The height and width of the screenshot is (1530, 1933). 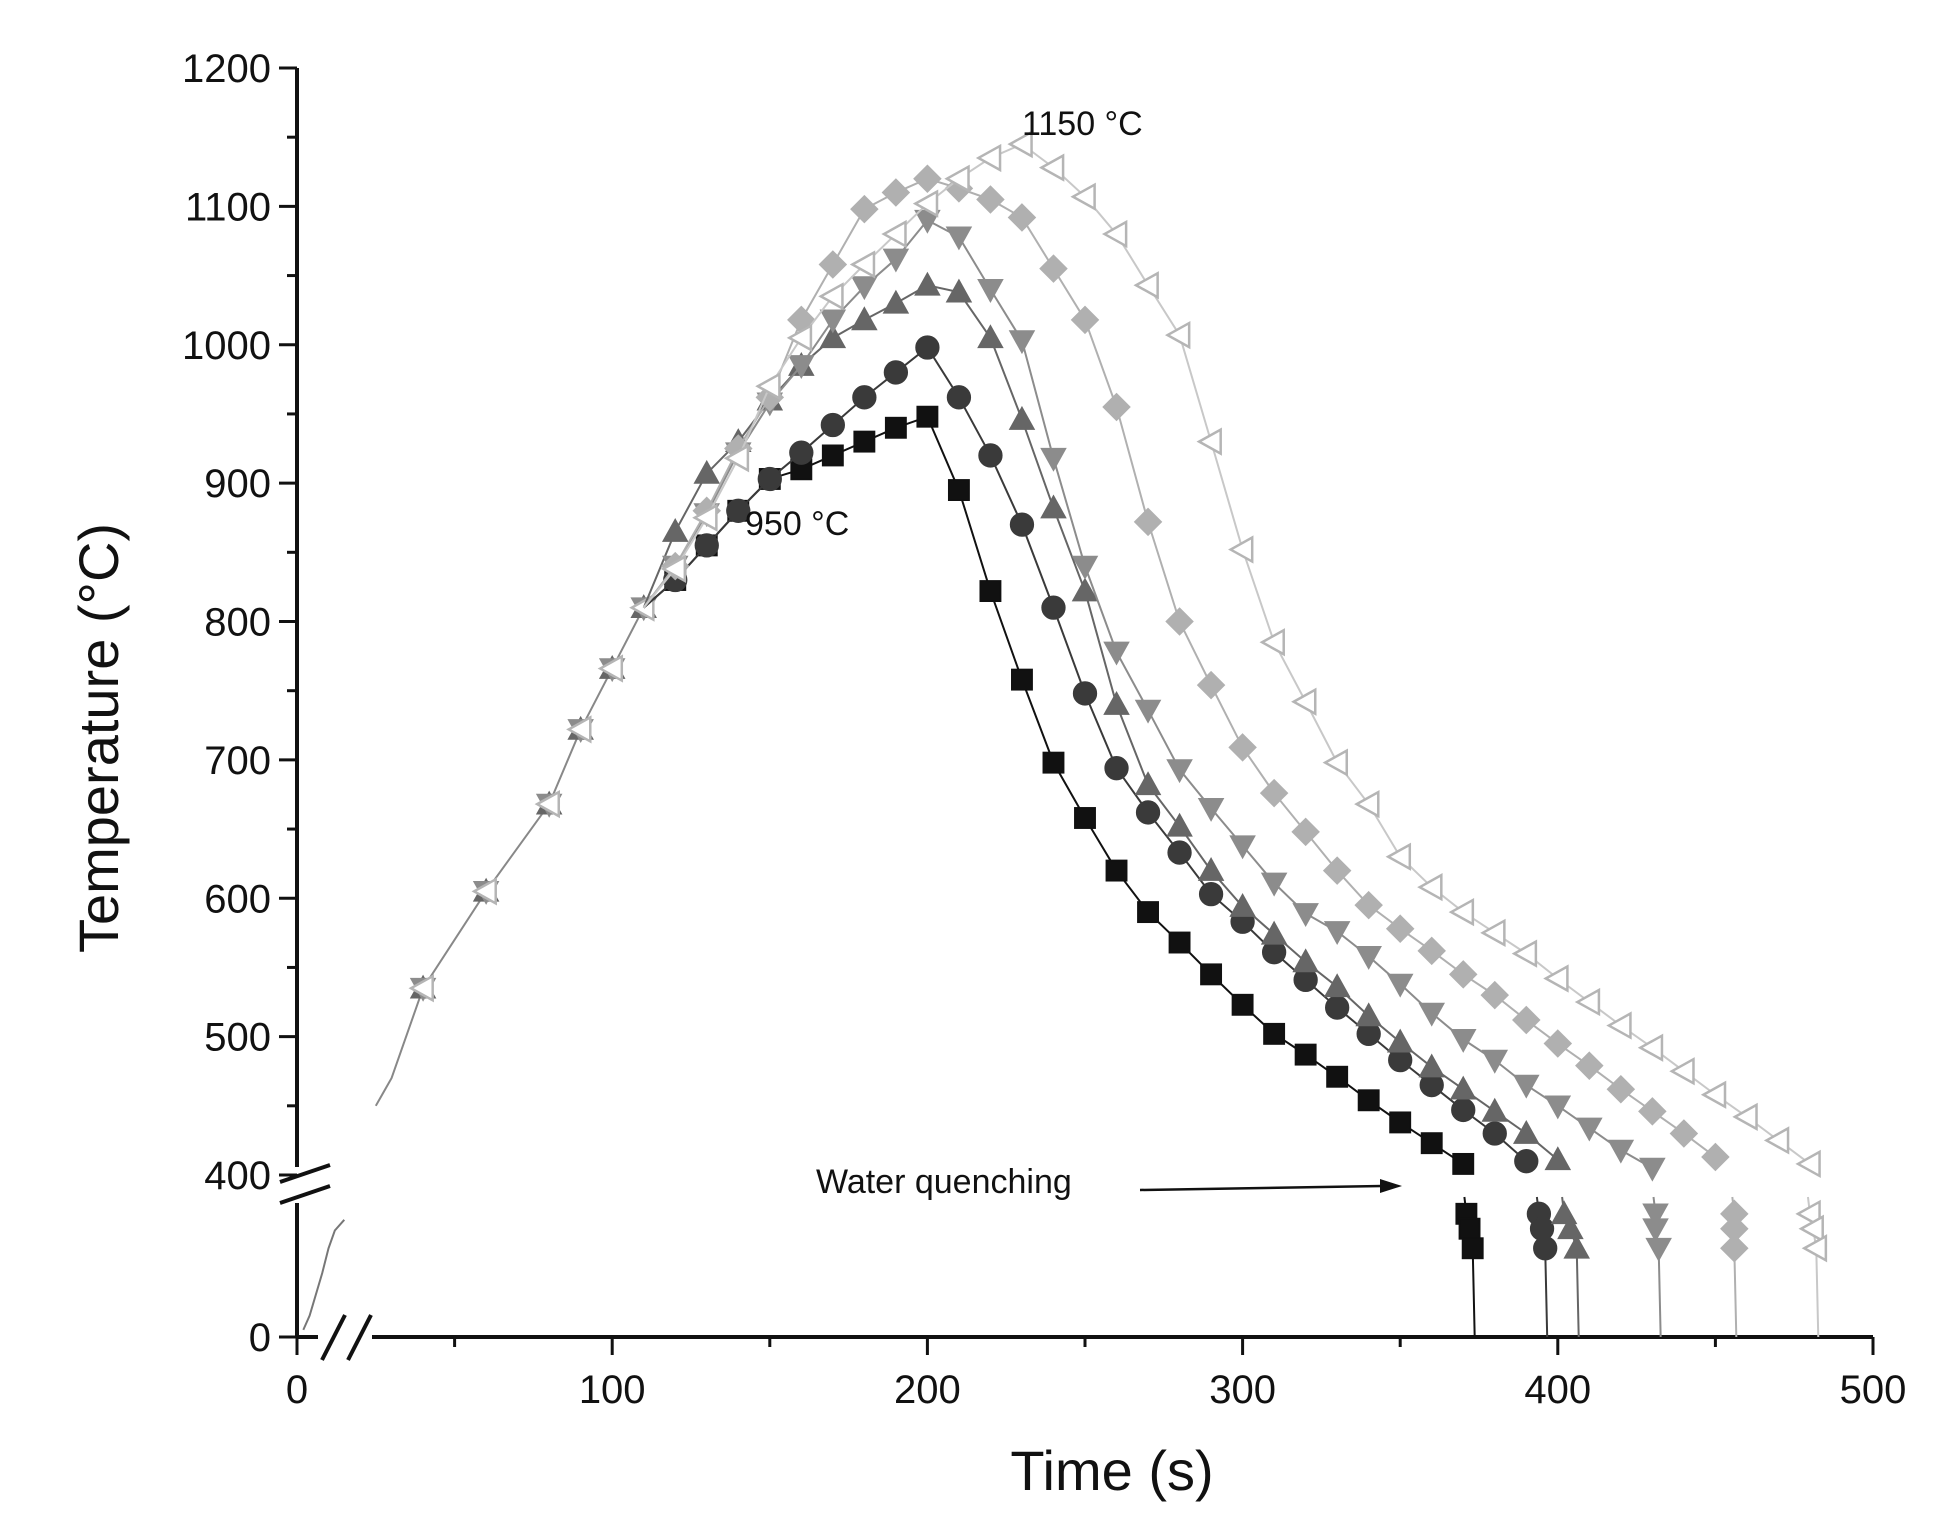 What do you see at coordinates (305, 1194) in the screenshot?
I see `y-axis-break-mark` at bounding box center [305, 1194].